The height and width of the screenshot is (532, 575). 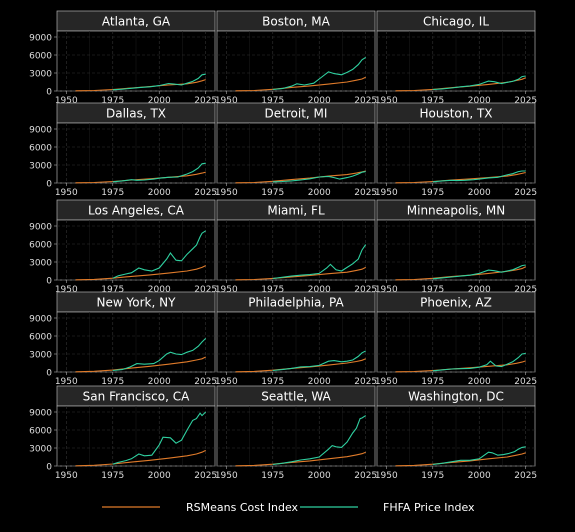 I want to click on panel-philadelphia-pa: Philadelphia, PA 1950 1975 2000 2025, so click(x=296, y=339).